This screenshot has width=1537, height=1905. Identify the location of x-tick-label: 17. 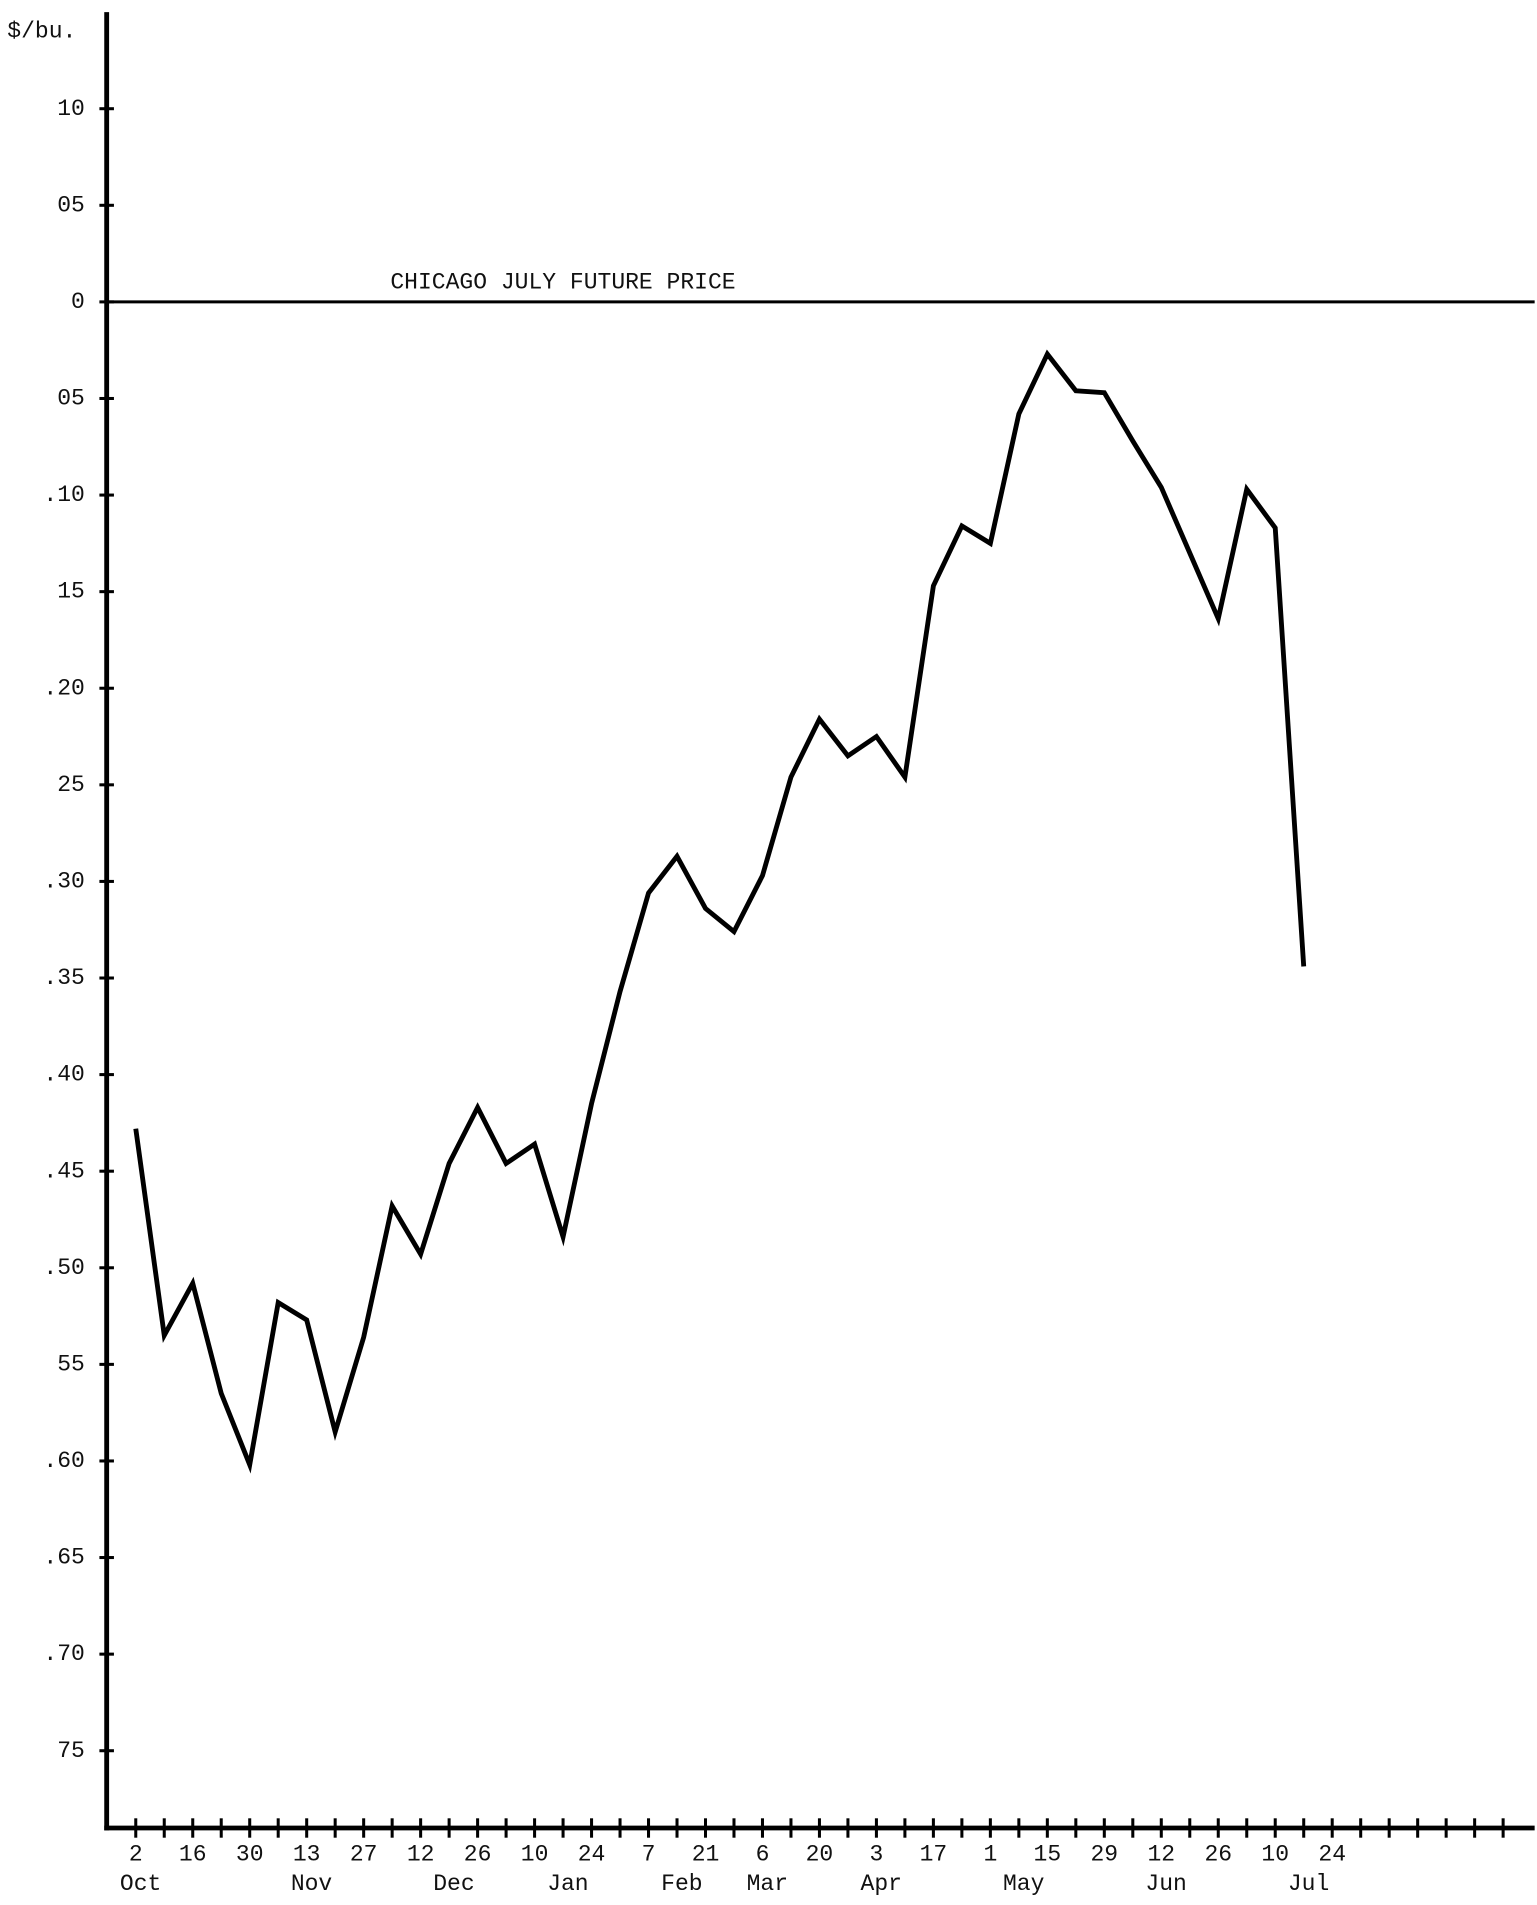
(934, 1855).